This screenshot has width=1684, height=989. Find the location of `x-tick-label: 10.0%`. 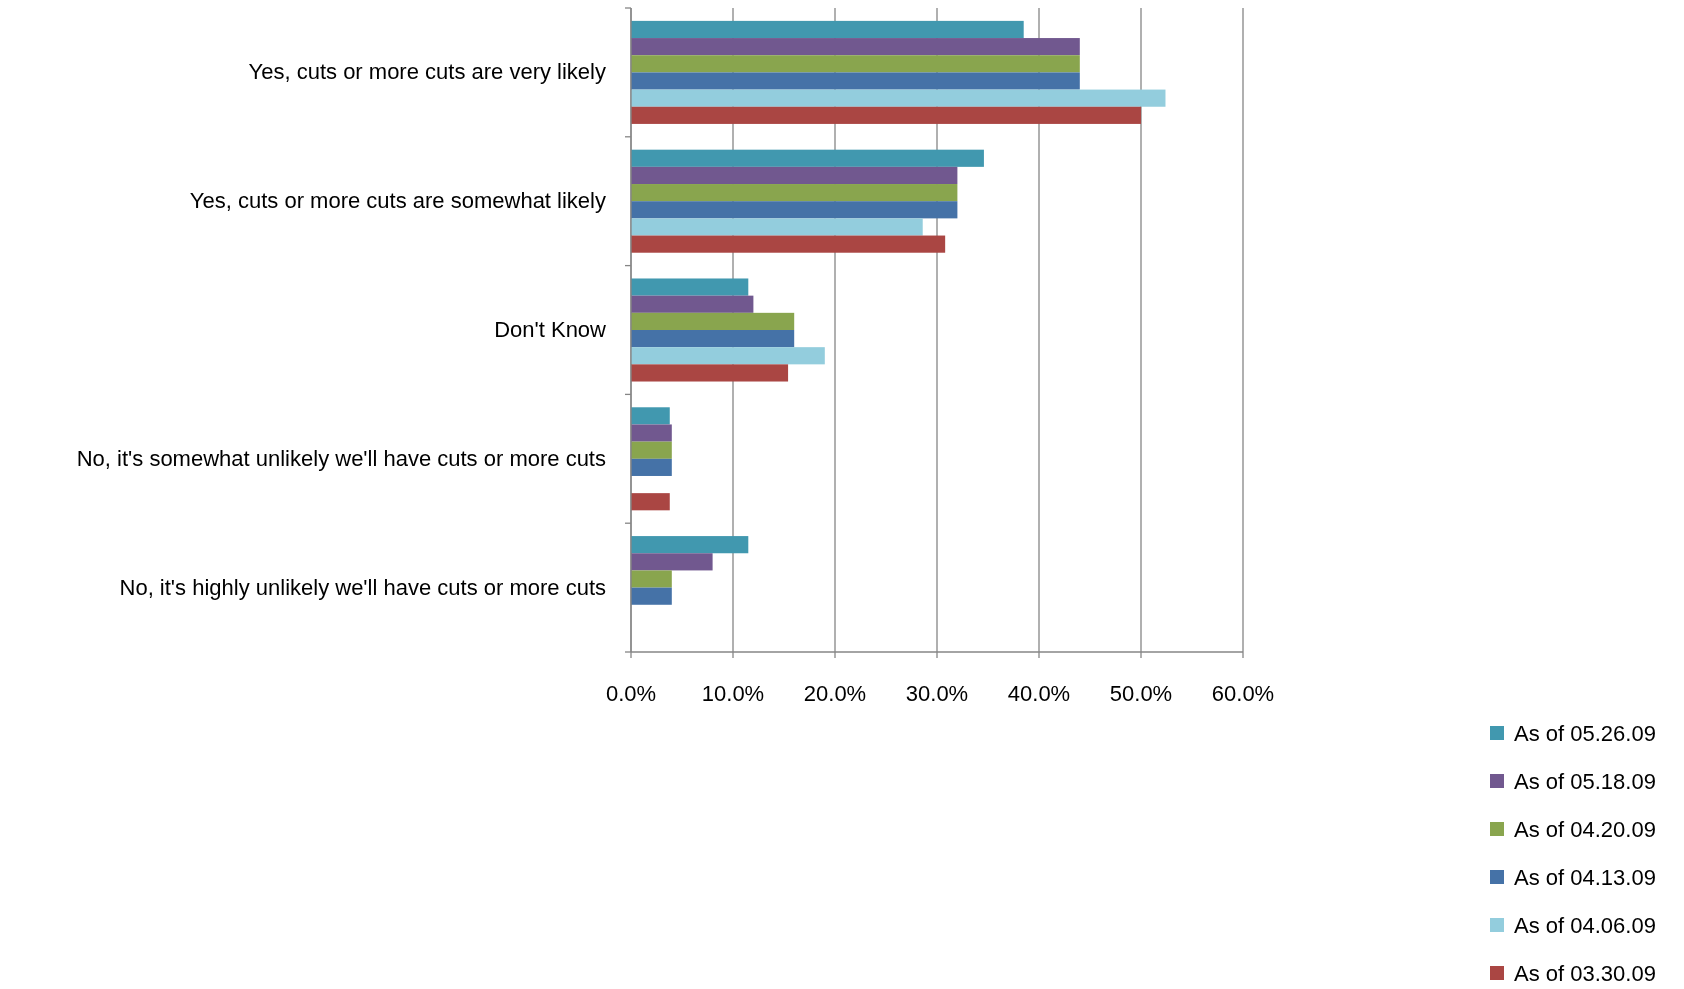

x-tick-label: 10.0% is located at coordinates (733, 693).